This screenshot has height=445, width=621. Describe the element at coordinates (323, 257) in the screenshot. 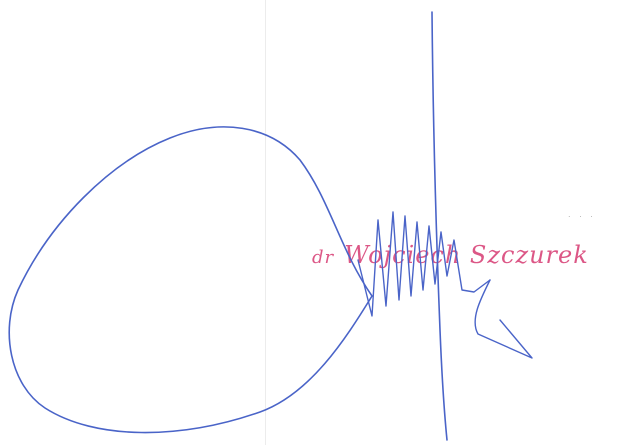

I see `stamp-title: dr` at that location.